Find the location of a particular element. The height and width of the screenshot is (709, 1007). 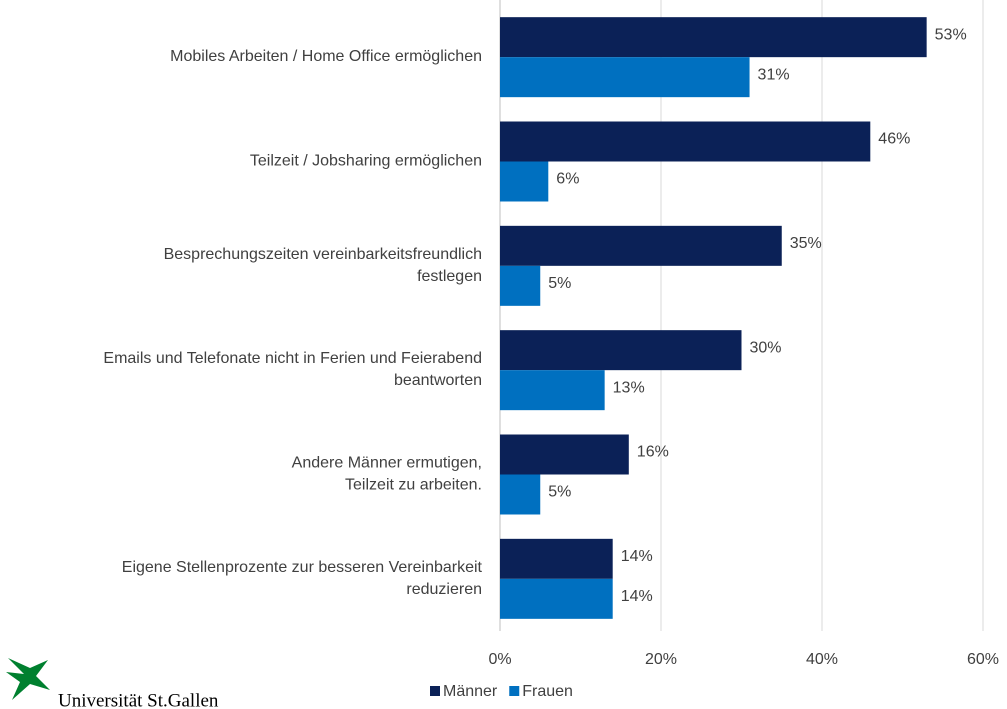

x-tick-label: 20% is located at coordinates (661, 659).